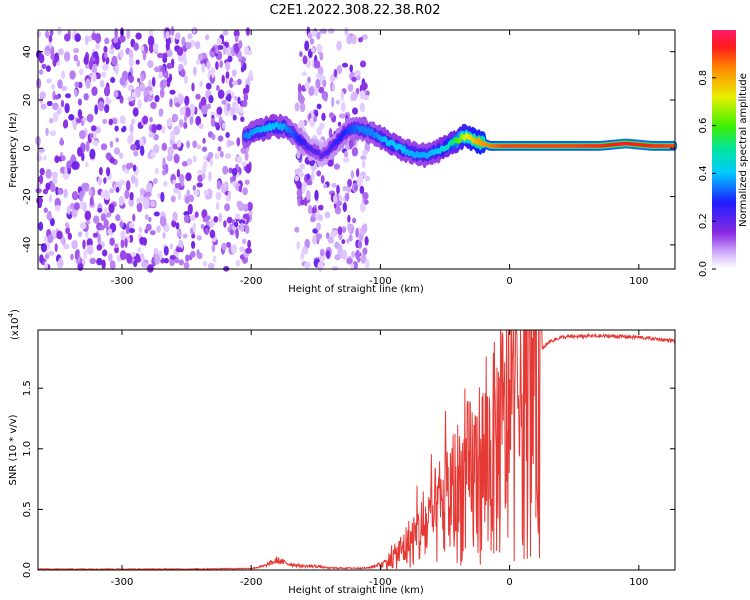  What do you see at coordinates (338, 142) in the screenshot?
I see `signal-cell` at bounding box center [338, 142].